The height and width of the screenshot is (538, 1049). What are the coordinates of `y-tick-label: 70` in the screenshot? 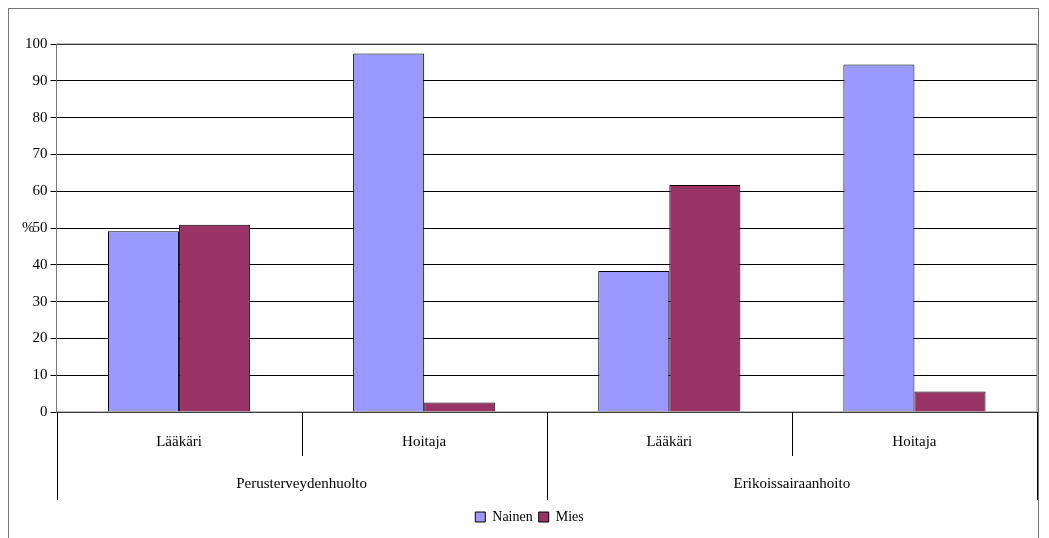 It's located at (40, 153).